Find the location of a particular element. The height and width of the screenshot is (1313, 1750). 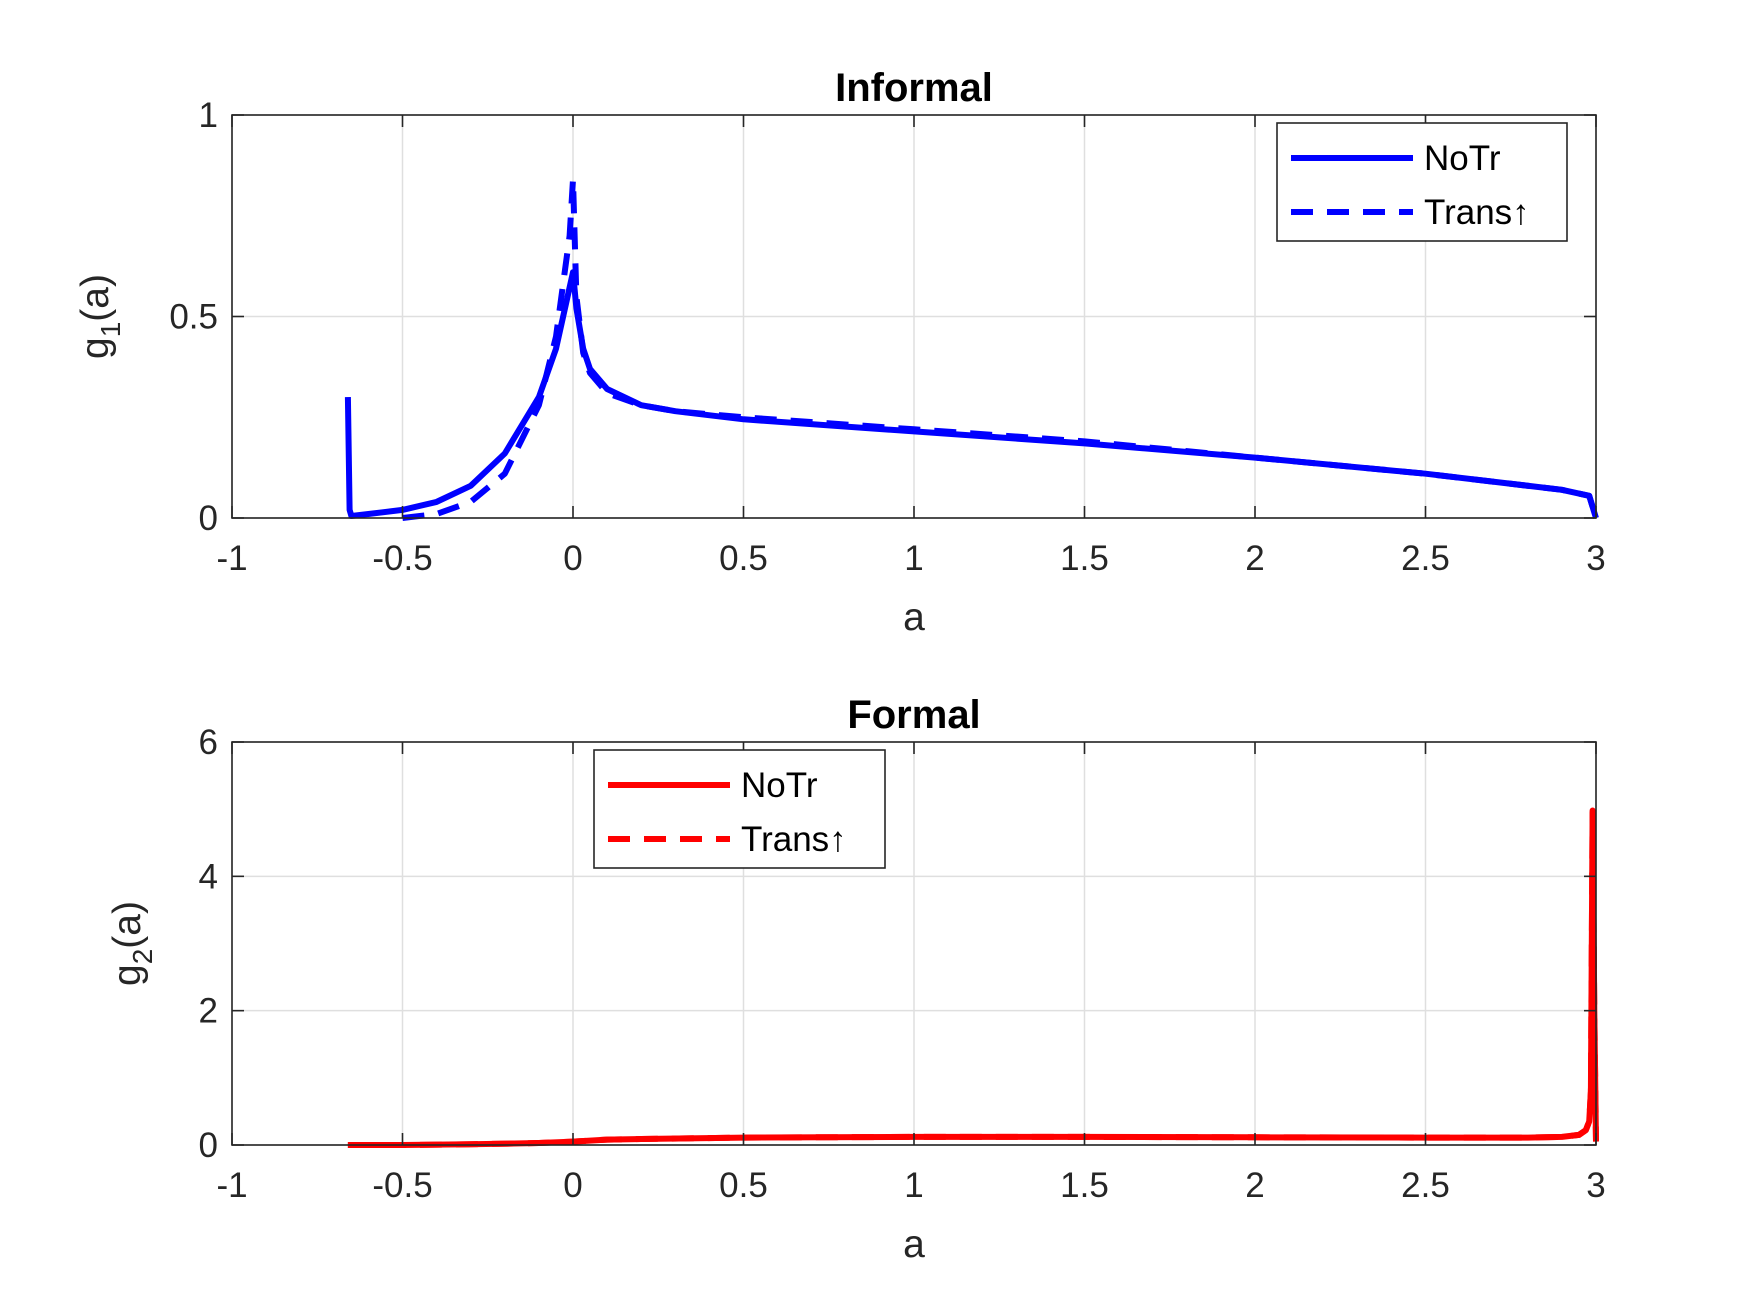

y-tick-label: 2 is located at coordinates (208, 1011).